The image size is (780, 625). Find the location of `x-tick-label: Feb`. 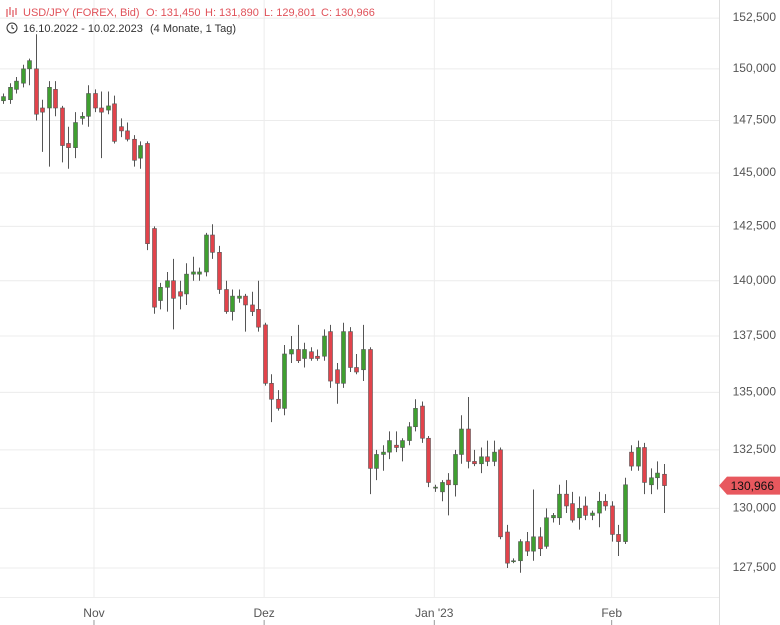

x-tick-label: Feb is located at coordinates (611, 613).